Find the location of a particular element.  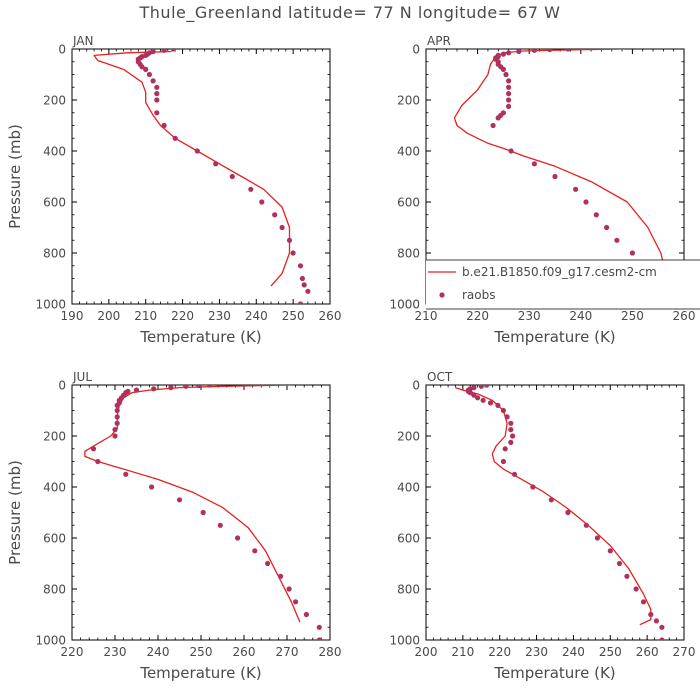

panel-label: OCT is located at coordinates (440, 377).